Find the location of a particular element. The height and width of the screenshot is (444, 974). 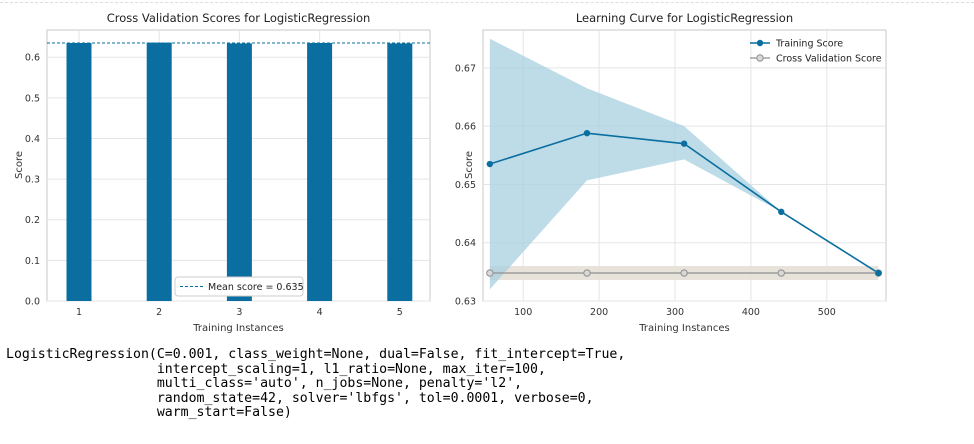

y-tick-label: 0.65 is located at coordinates (465, 185).